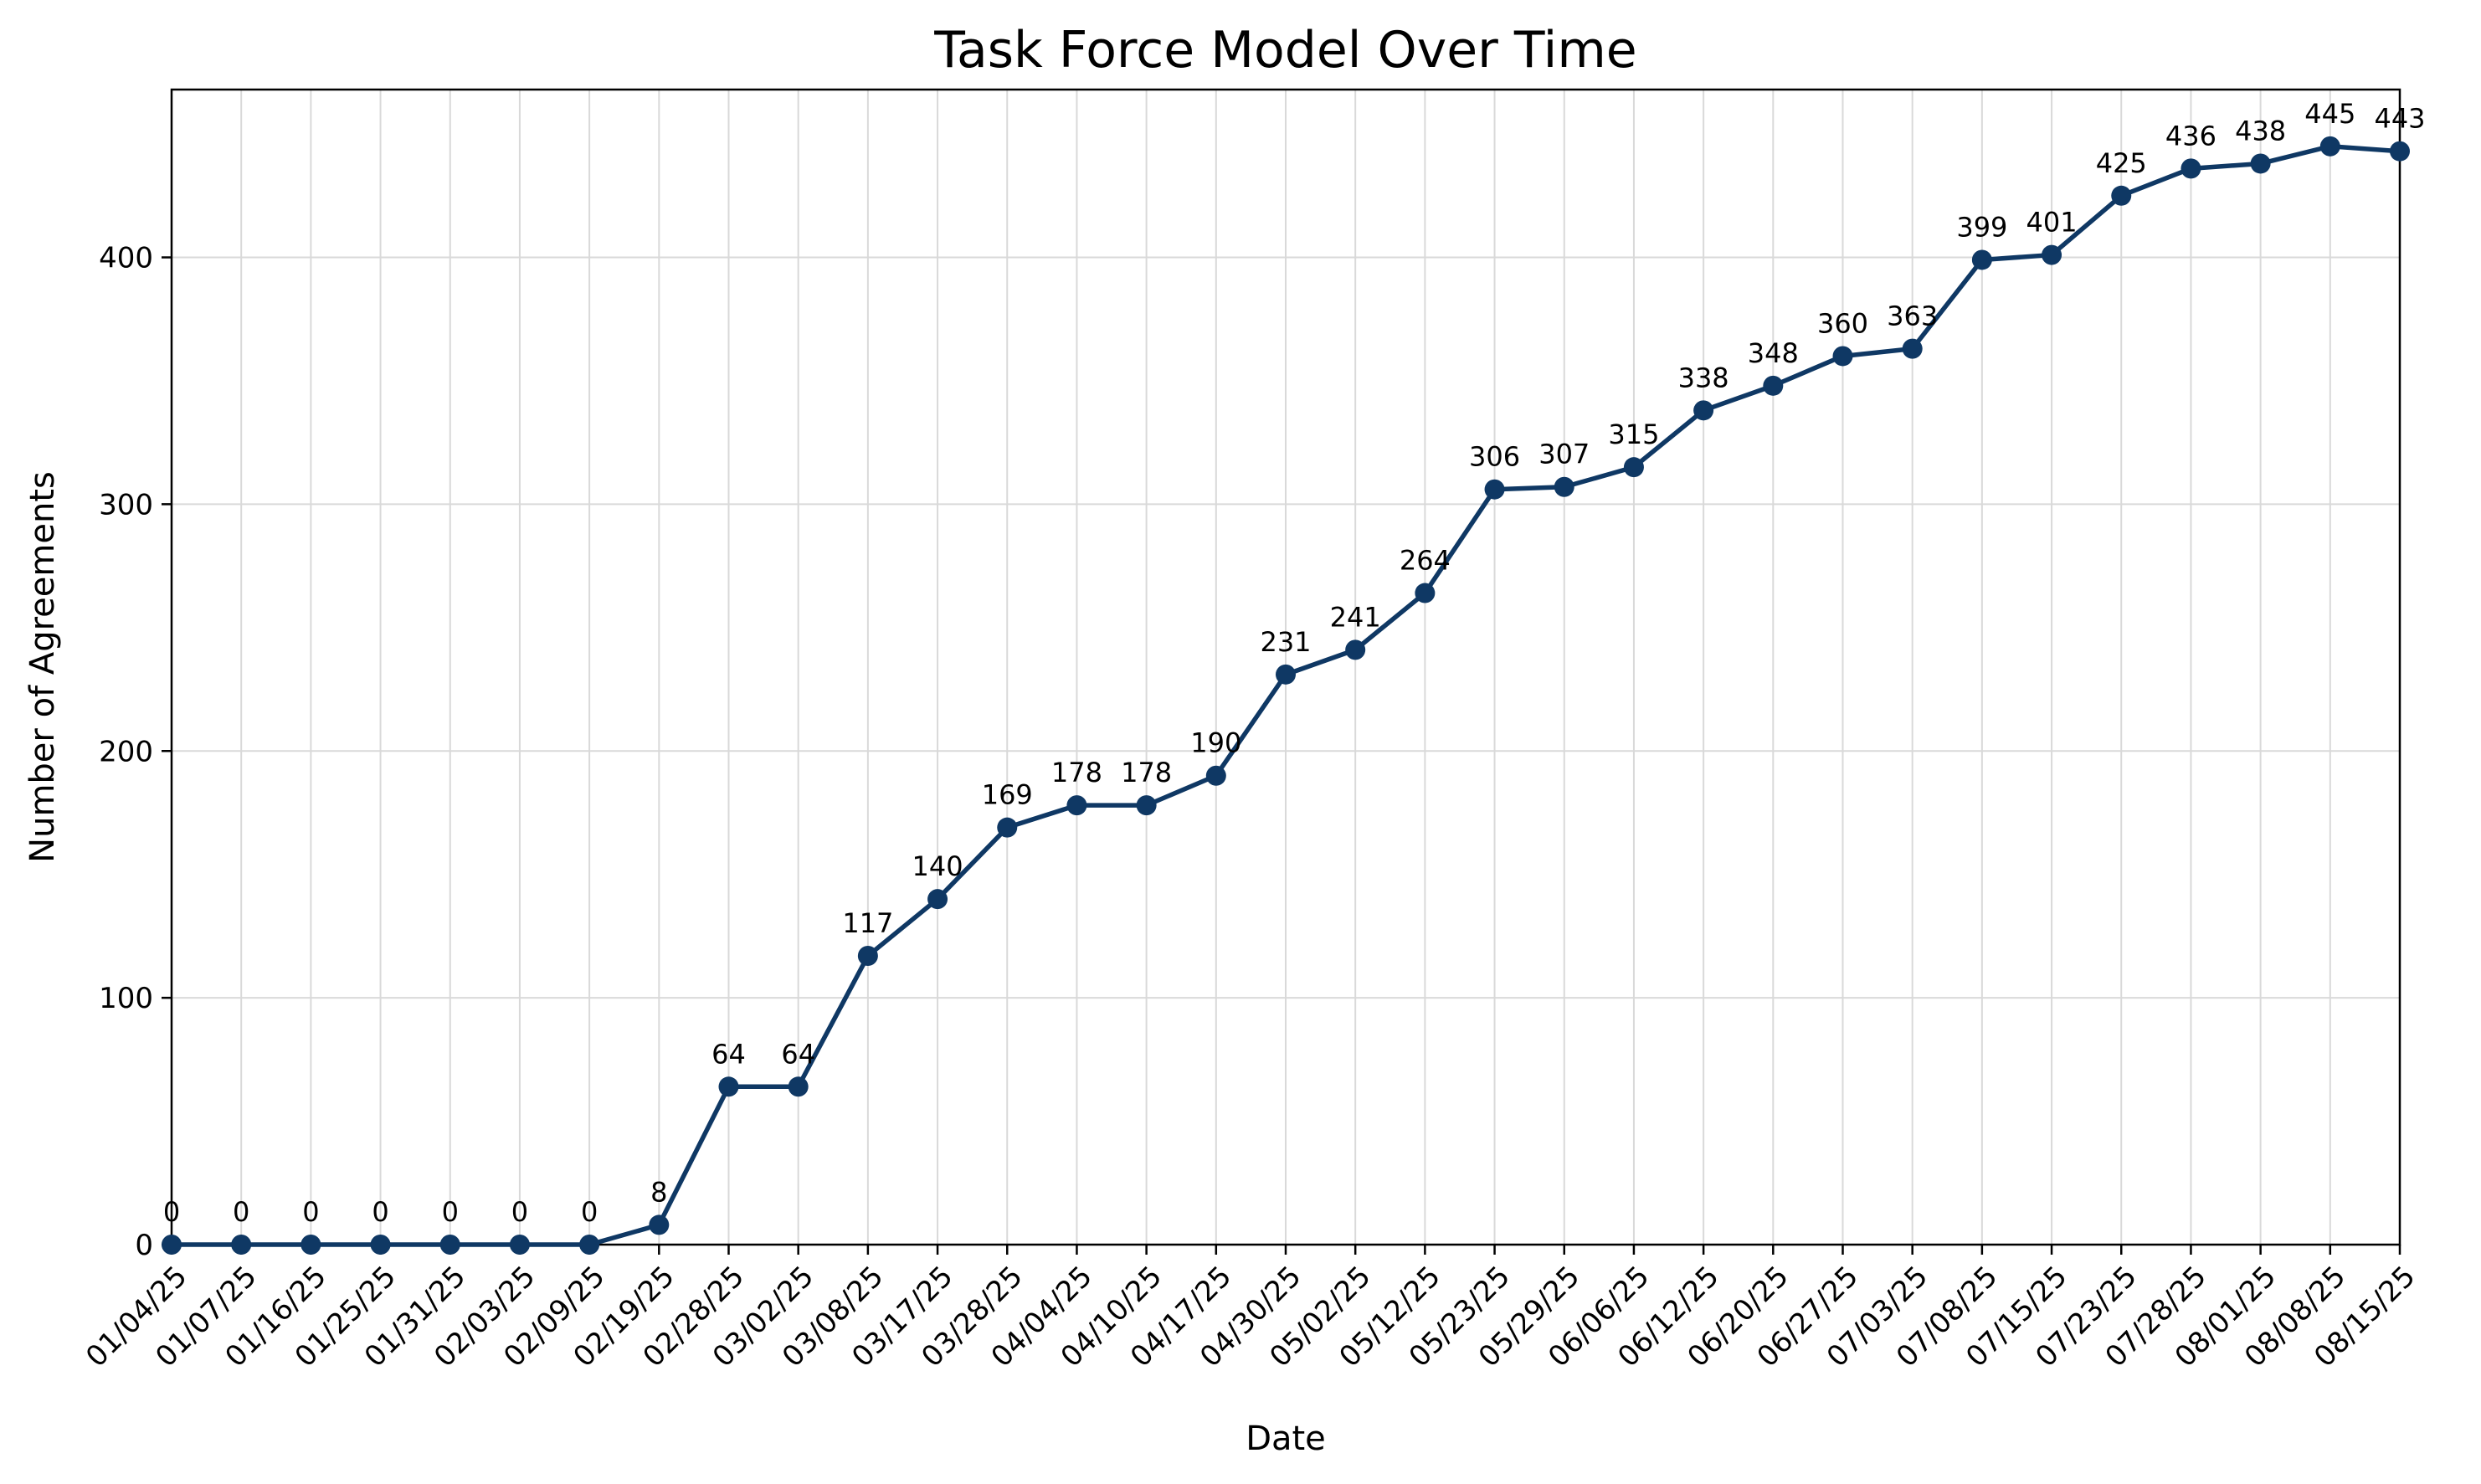 The height and width of the screenshot is (1484, 2481). I want to click on data-label: 445, so click(2329, 114).